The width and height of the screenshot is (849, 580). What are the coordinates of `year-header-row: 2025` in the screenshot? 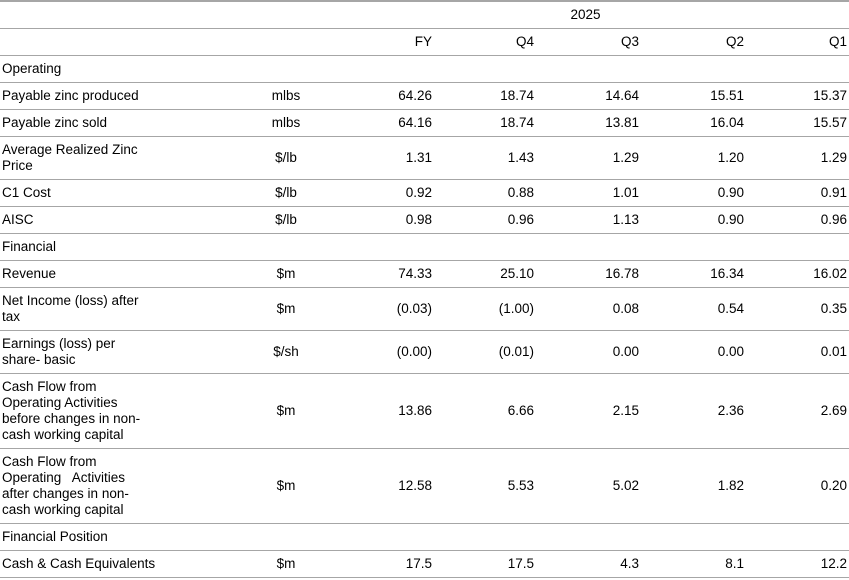 It's located at (424, 15).